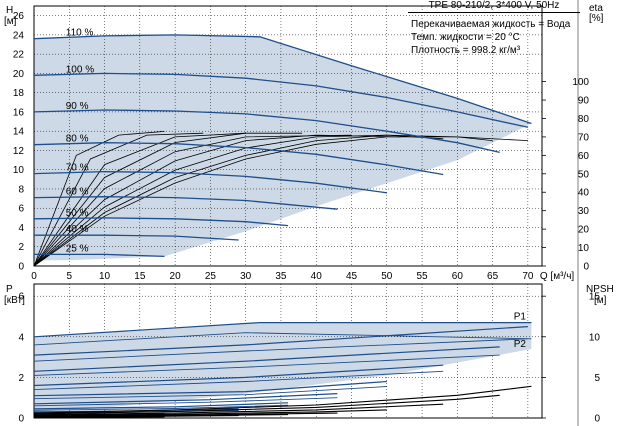 The width and height of the screenshot is (622, 426). Describe the element at coordinates (34, 276) in the screenshot. I see `flow-x-tick: 0` at that location.